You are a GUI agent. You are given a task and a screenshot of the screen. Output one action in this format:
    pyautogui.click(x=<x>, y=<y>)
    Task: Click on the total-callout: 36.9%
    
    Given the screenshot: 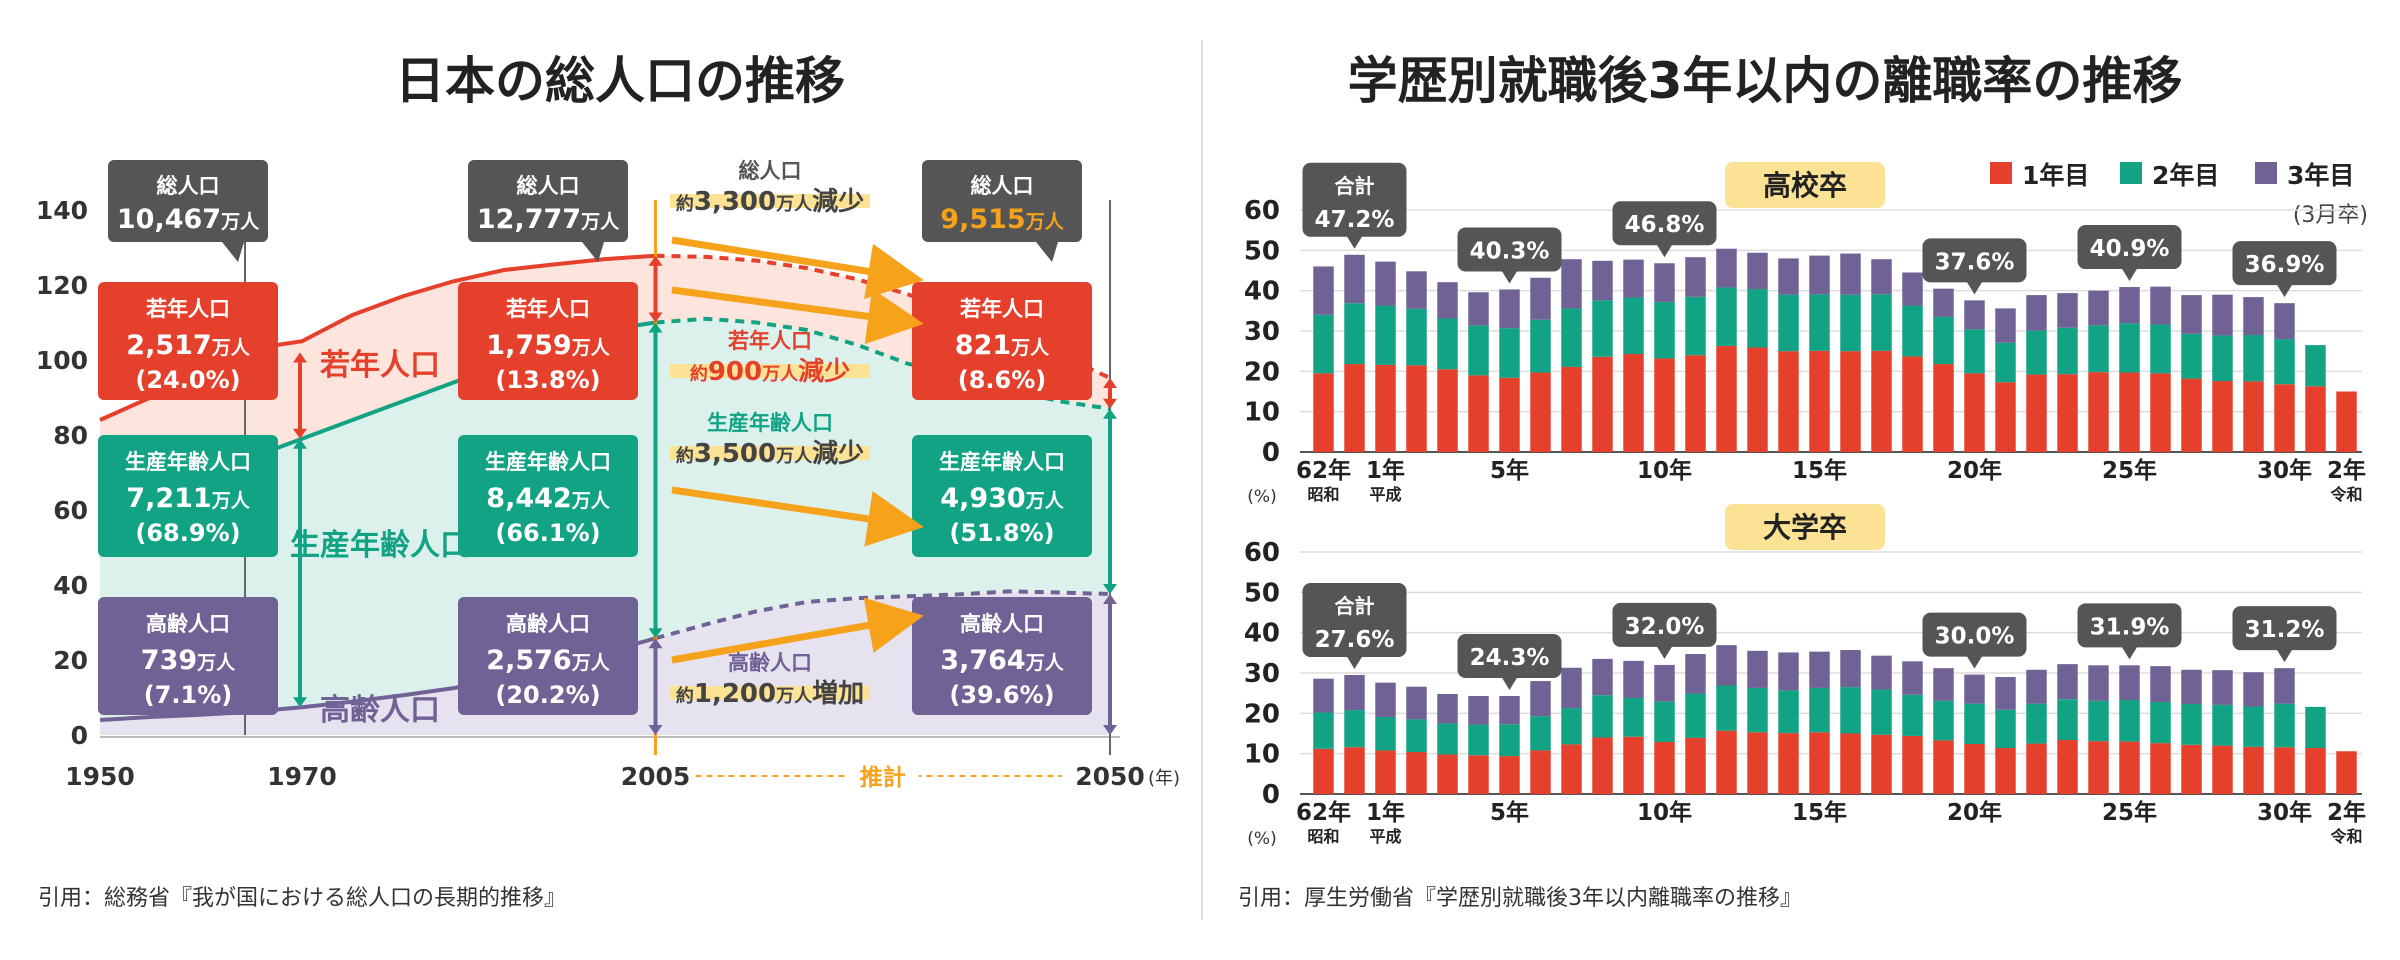 What is the action you would take?
    pyautogui.click(x=2284, y=269)
    